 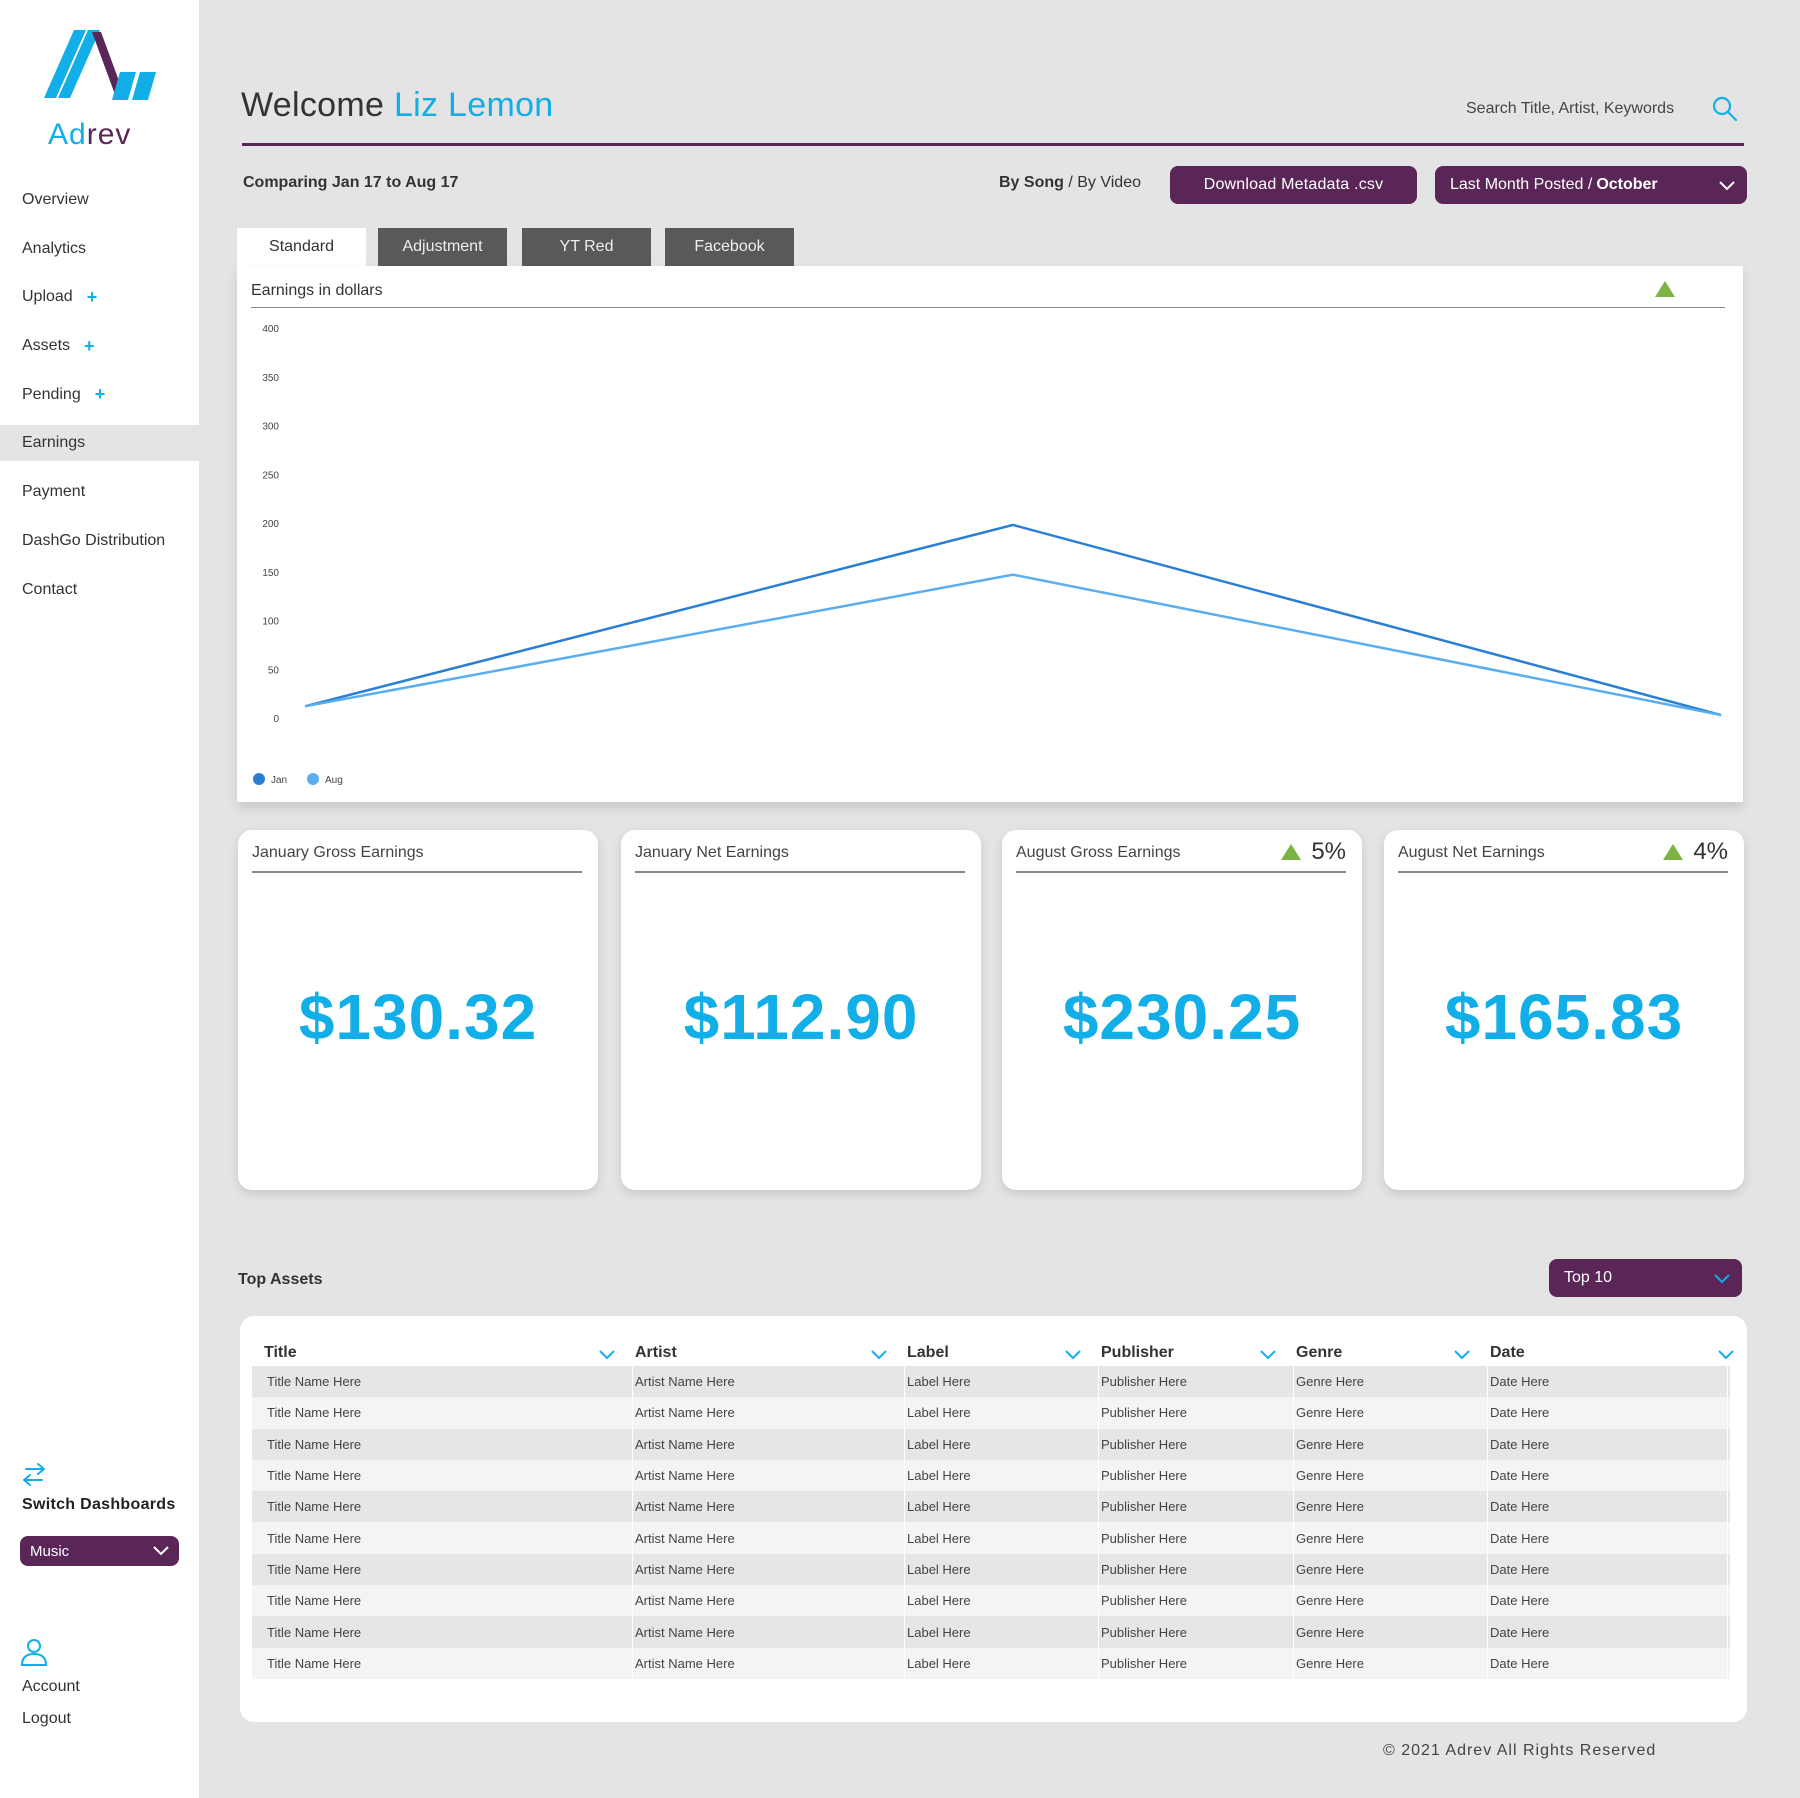 What do you see at coordinates (270, 427) in the screenshot?
I see `y-tick-label: 300` at bounding box center [270, 427].